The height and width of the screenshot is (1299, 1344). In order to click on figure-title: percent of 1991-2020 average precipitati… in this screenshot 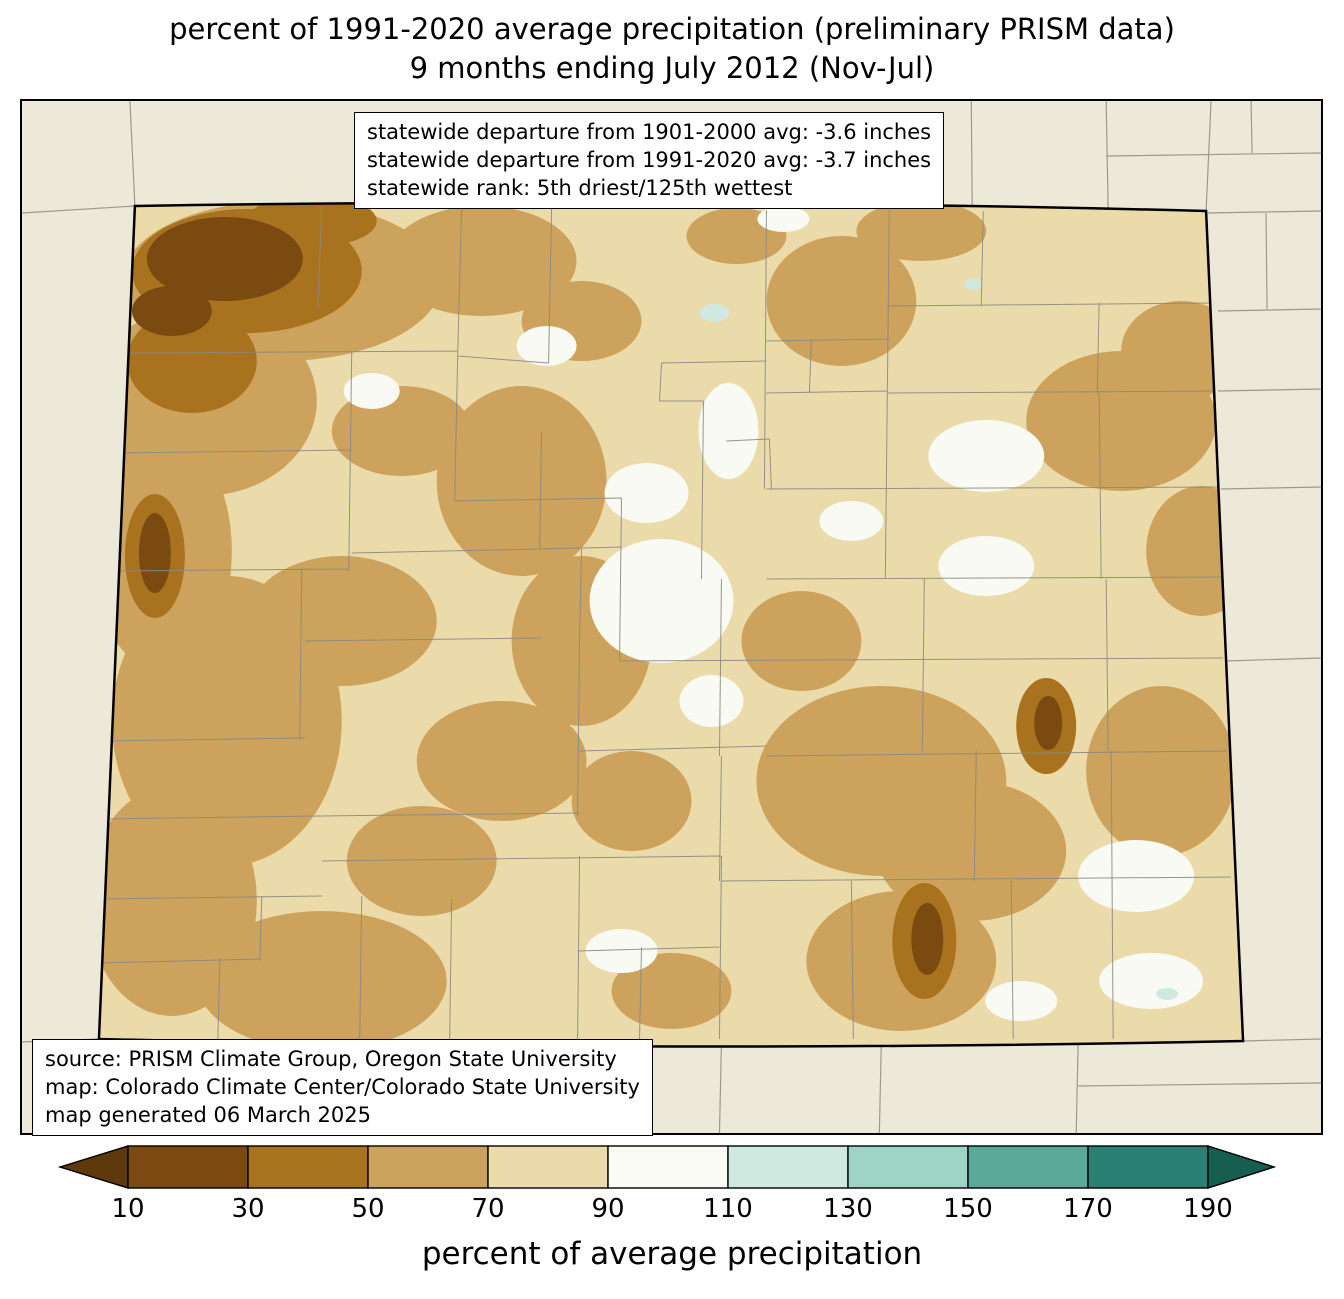, I will do `click(672, 49)`.